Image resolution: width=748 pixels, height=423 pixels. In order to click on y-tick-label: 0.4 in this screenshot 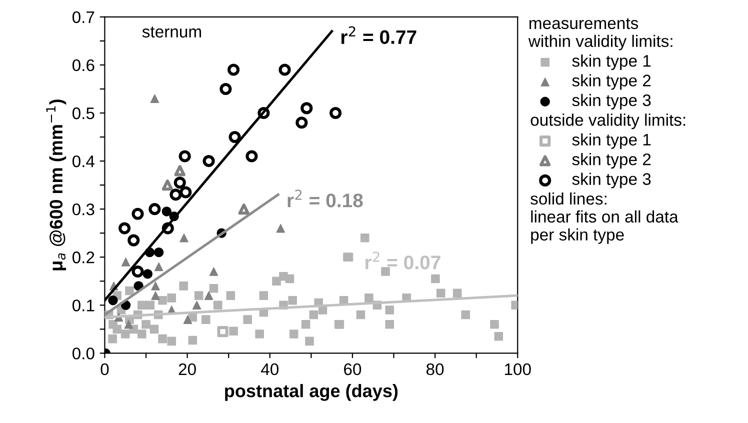, I will do `click(83, 161)`.